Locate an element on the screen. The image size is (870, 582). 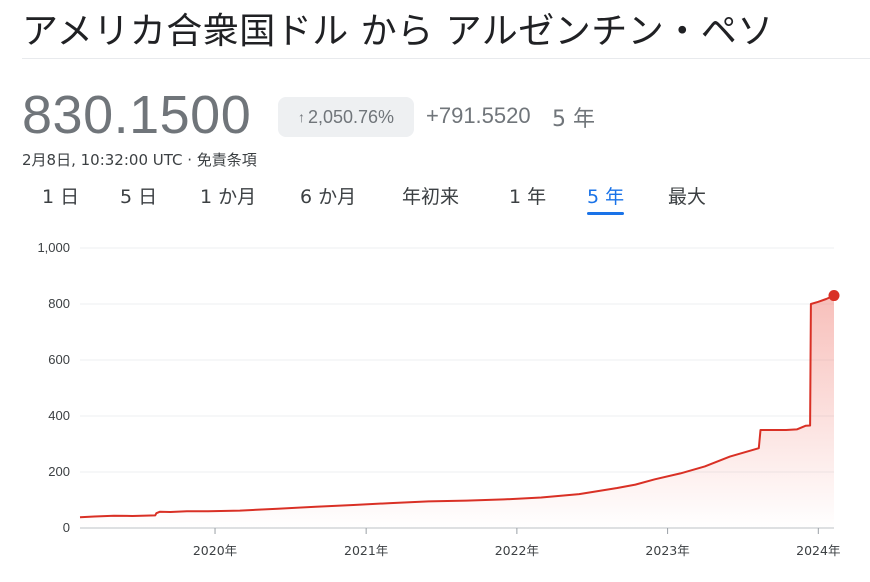
y-tick-label: 800 is located at coordinates (59, 303).